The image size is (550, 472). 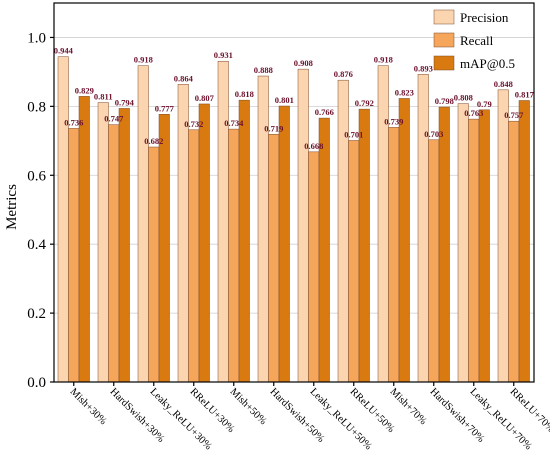 What do you see at coordinates (364, 103) in the screenshot?
I see `data-label: 0.792` at bounding box center [364, 103].